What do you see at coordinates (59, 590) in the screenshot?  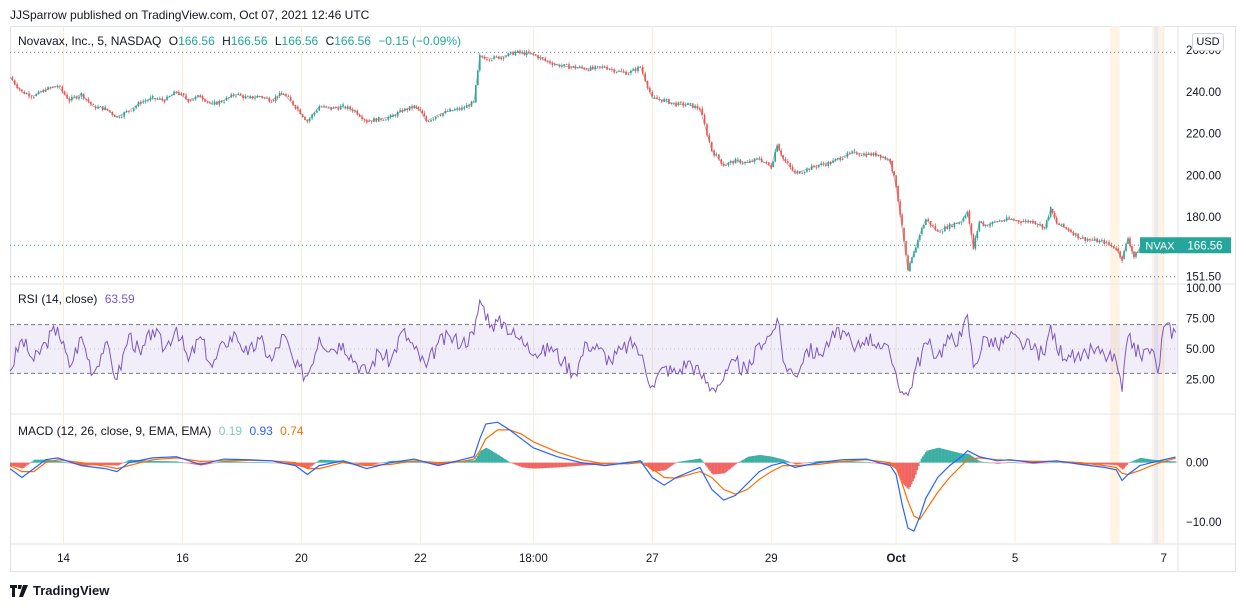 I see `tradingview-branding: TradingView` at bounding box center [59, 590].